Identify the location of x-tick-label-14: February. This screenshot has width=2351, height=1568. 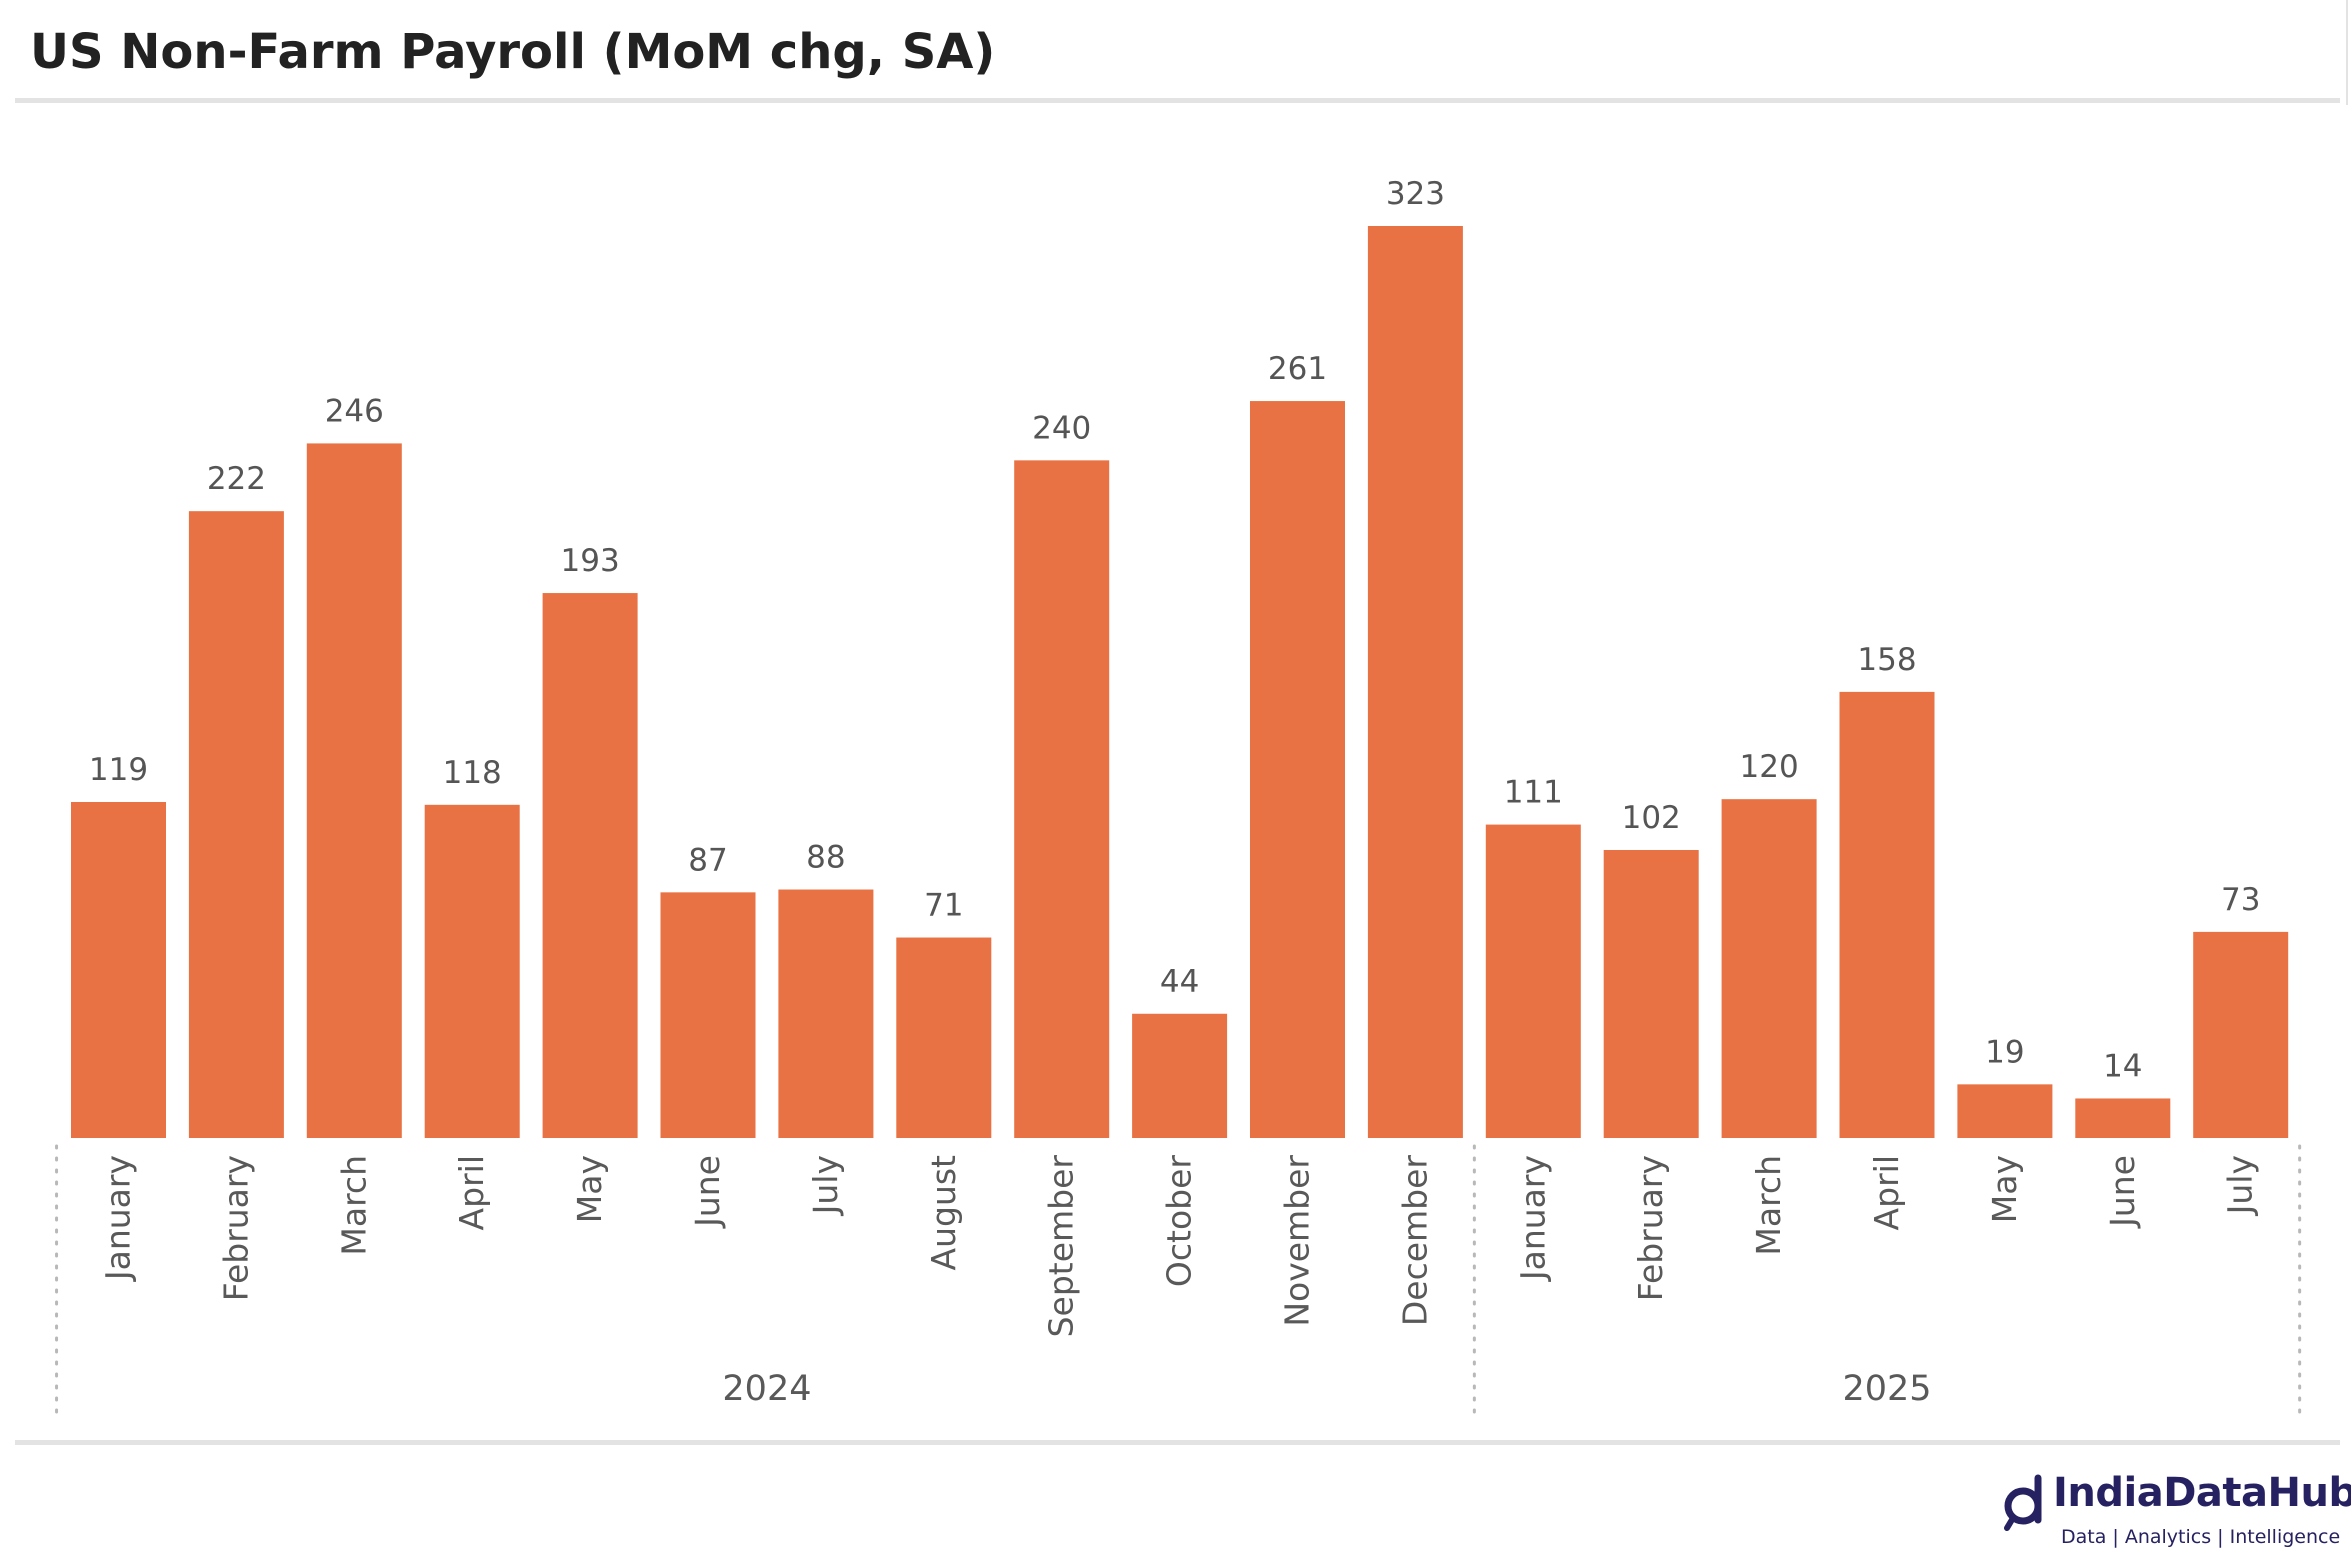
(1650, 1228).